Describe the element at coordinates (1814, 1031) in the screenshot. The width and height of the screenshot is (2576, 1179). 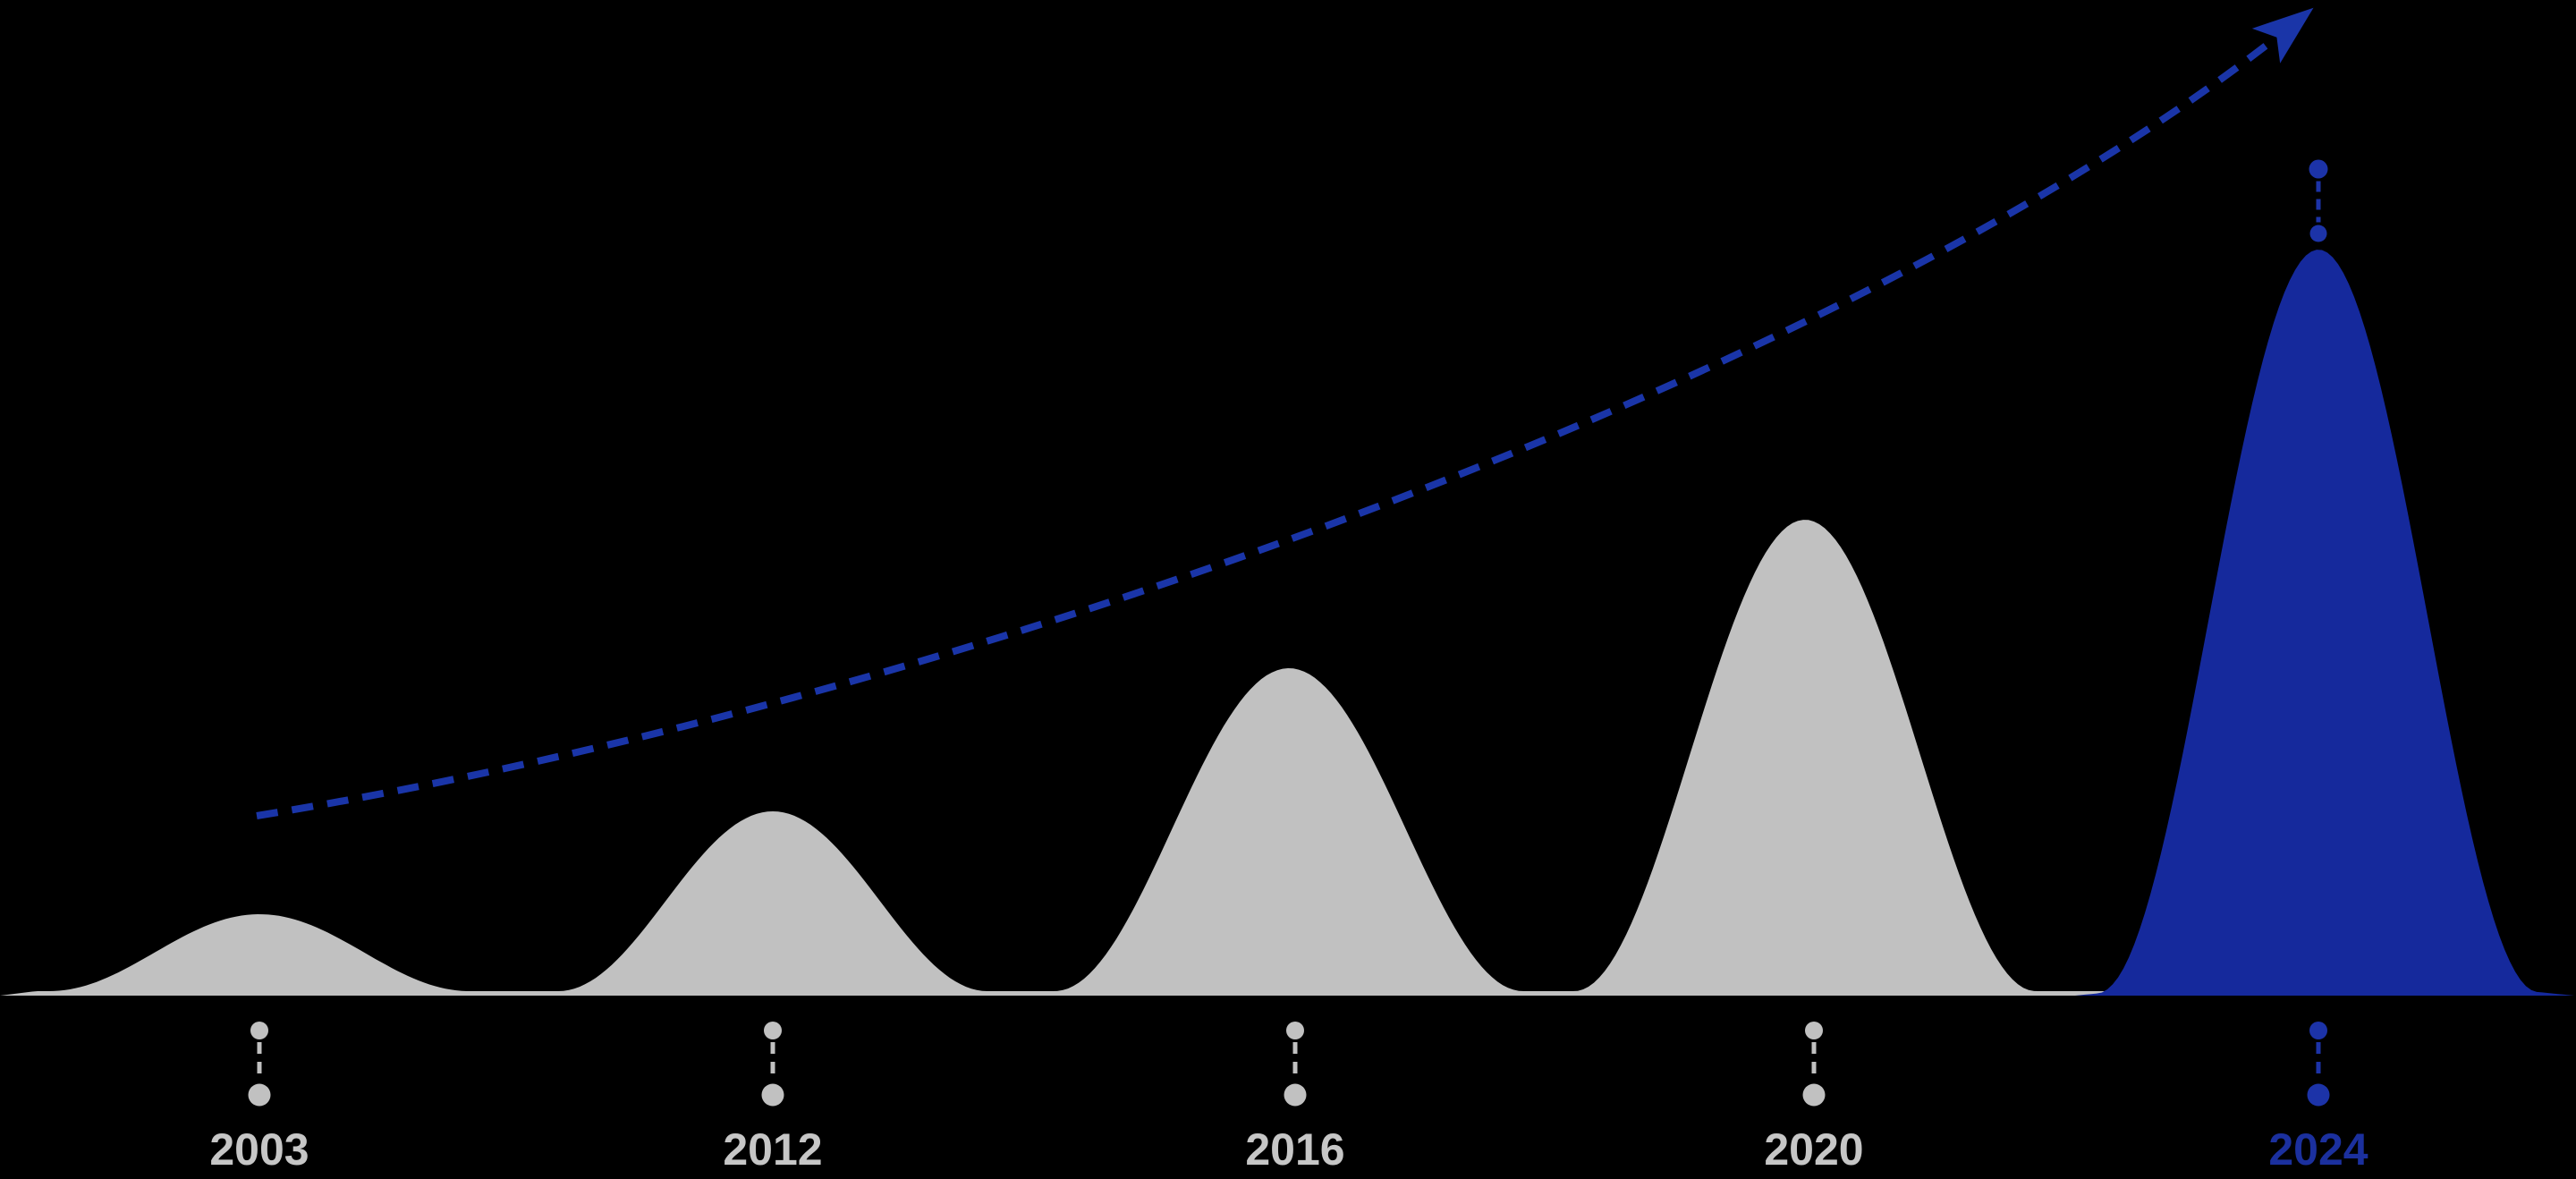
I see `year-marker-2020-top-dot` at that location.